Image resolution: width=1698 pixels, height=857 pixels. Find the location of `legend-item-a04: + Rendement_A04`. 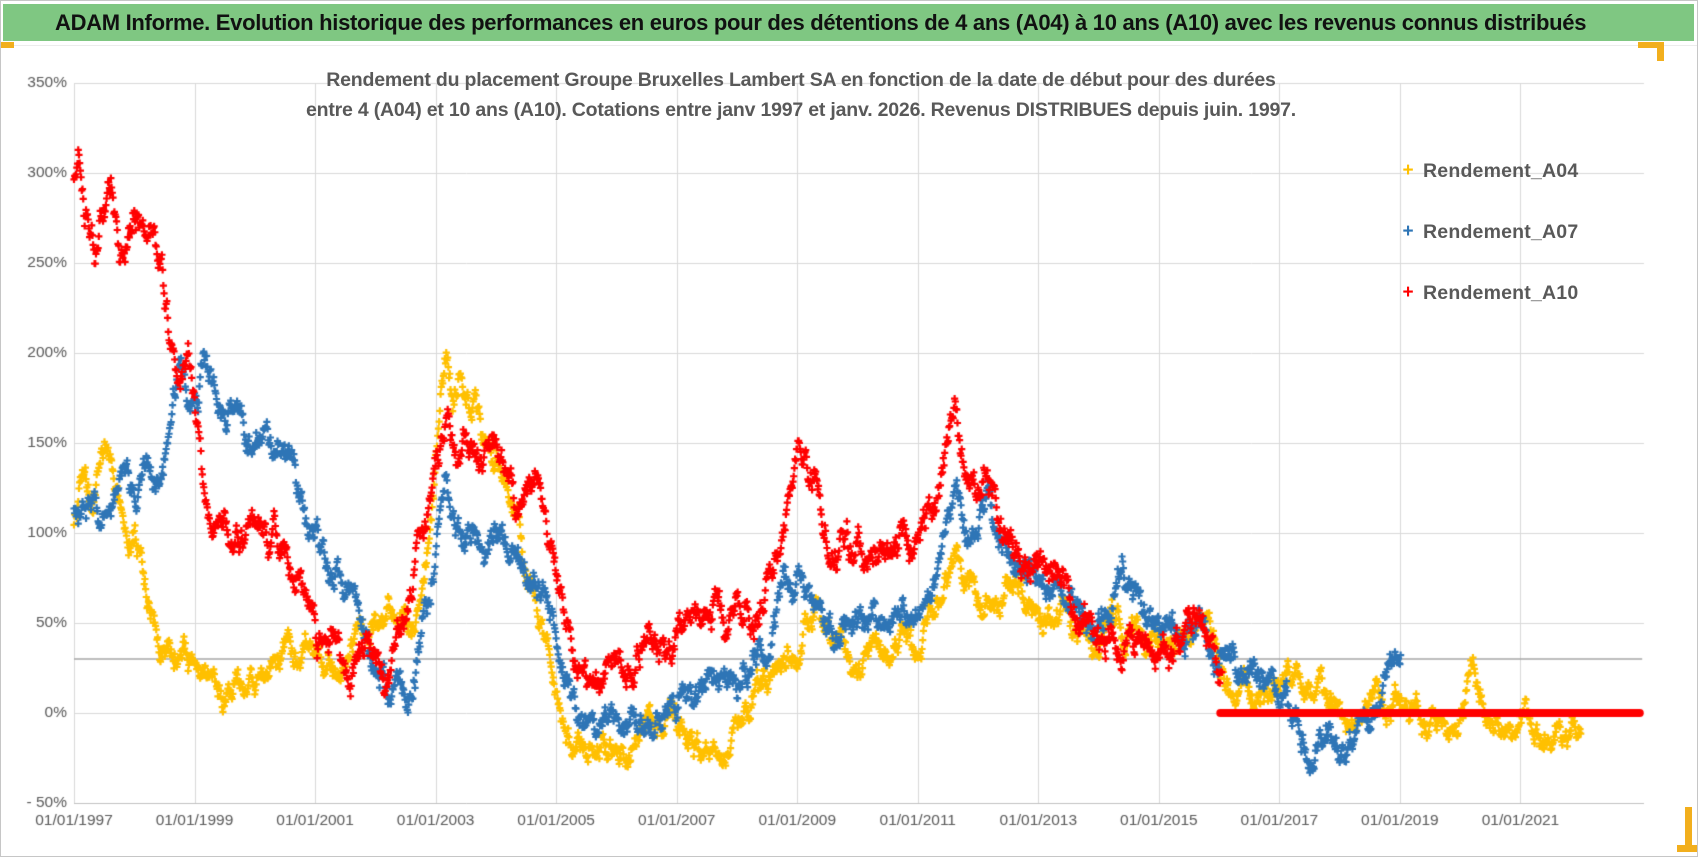

legend-item-a04: + Rendement_A04 is located at coordinates (1488, 171).